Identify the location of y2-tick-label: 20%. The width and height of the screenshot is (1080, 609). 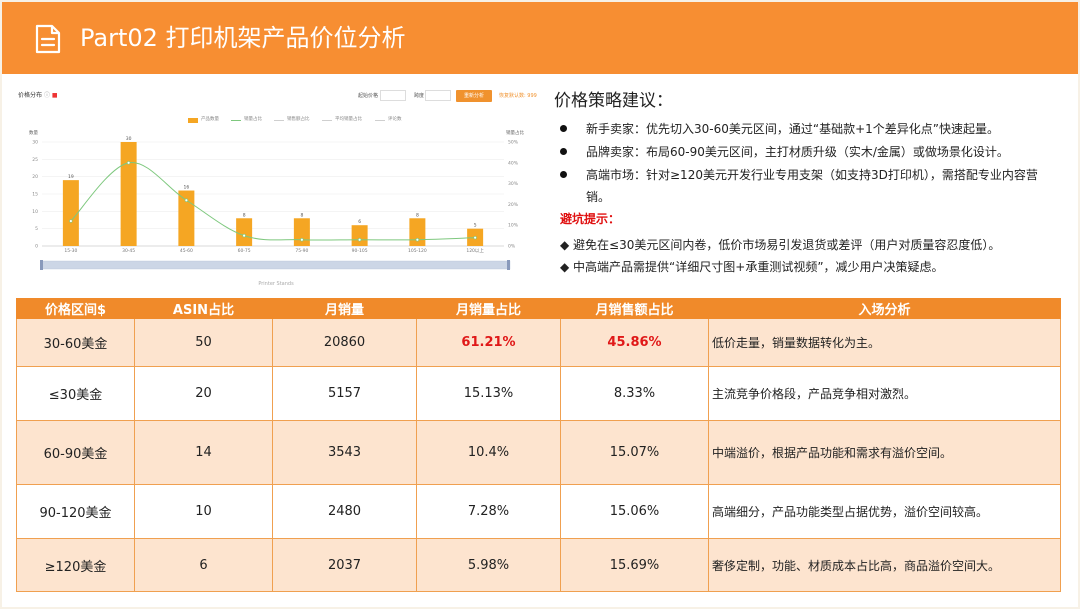
(513, 205).